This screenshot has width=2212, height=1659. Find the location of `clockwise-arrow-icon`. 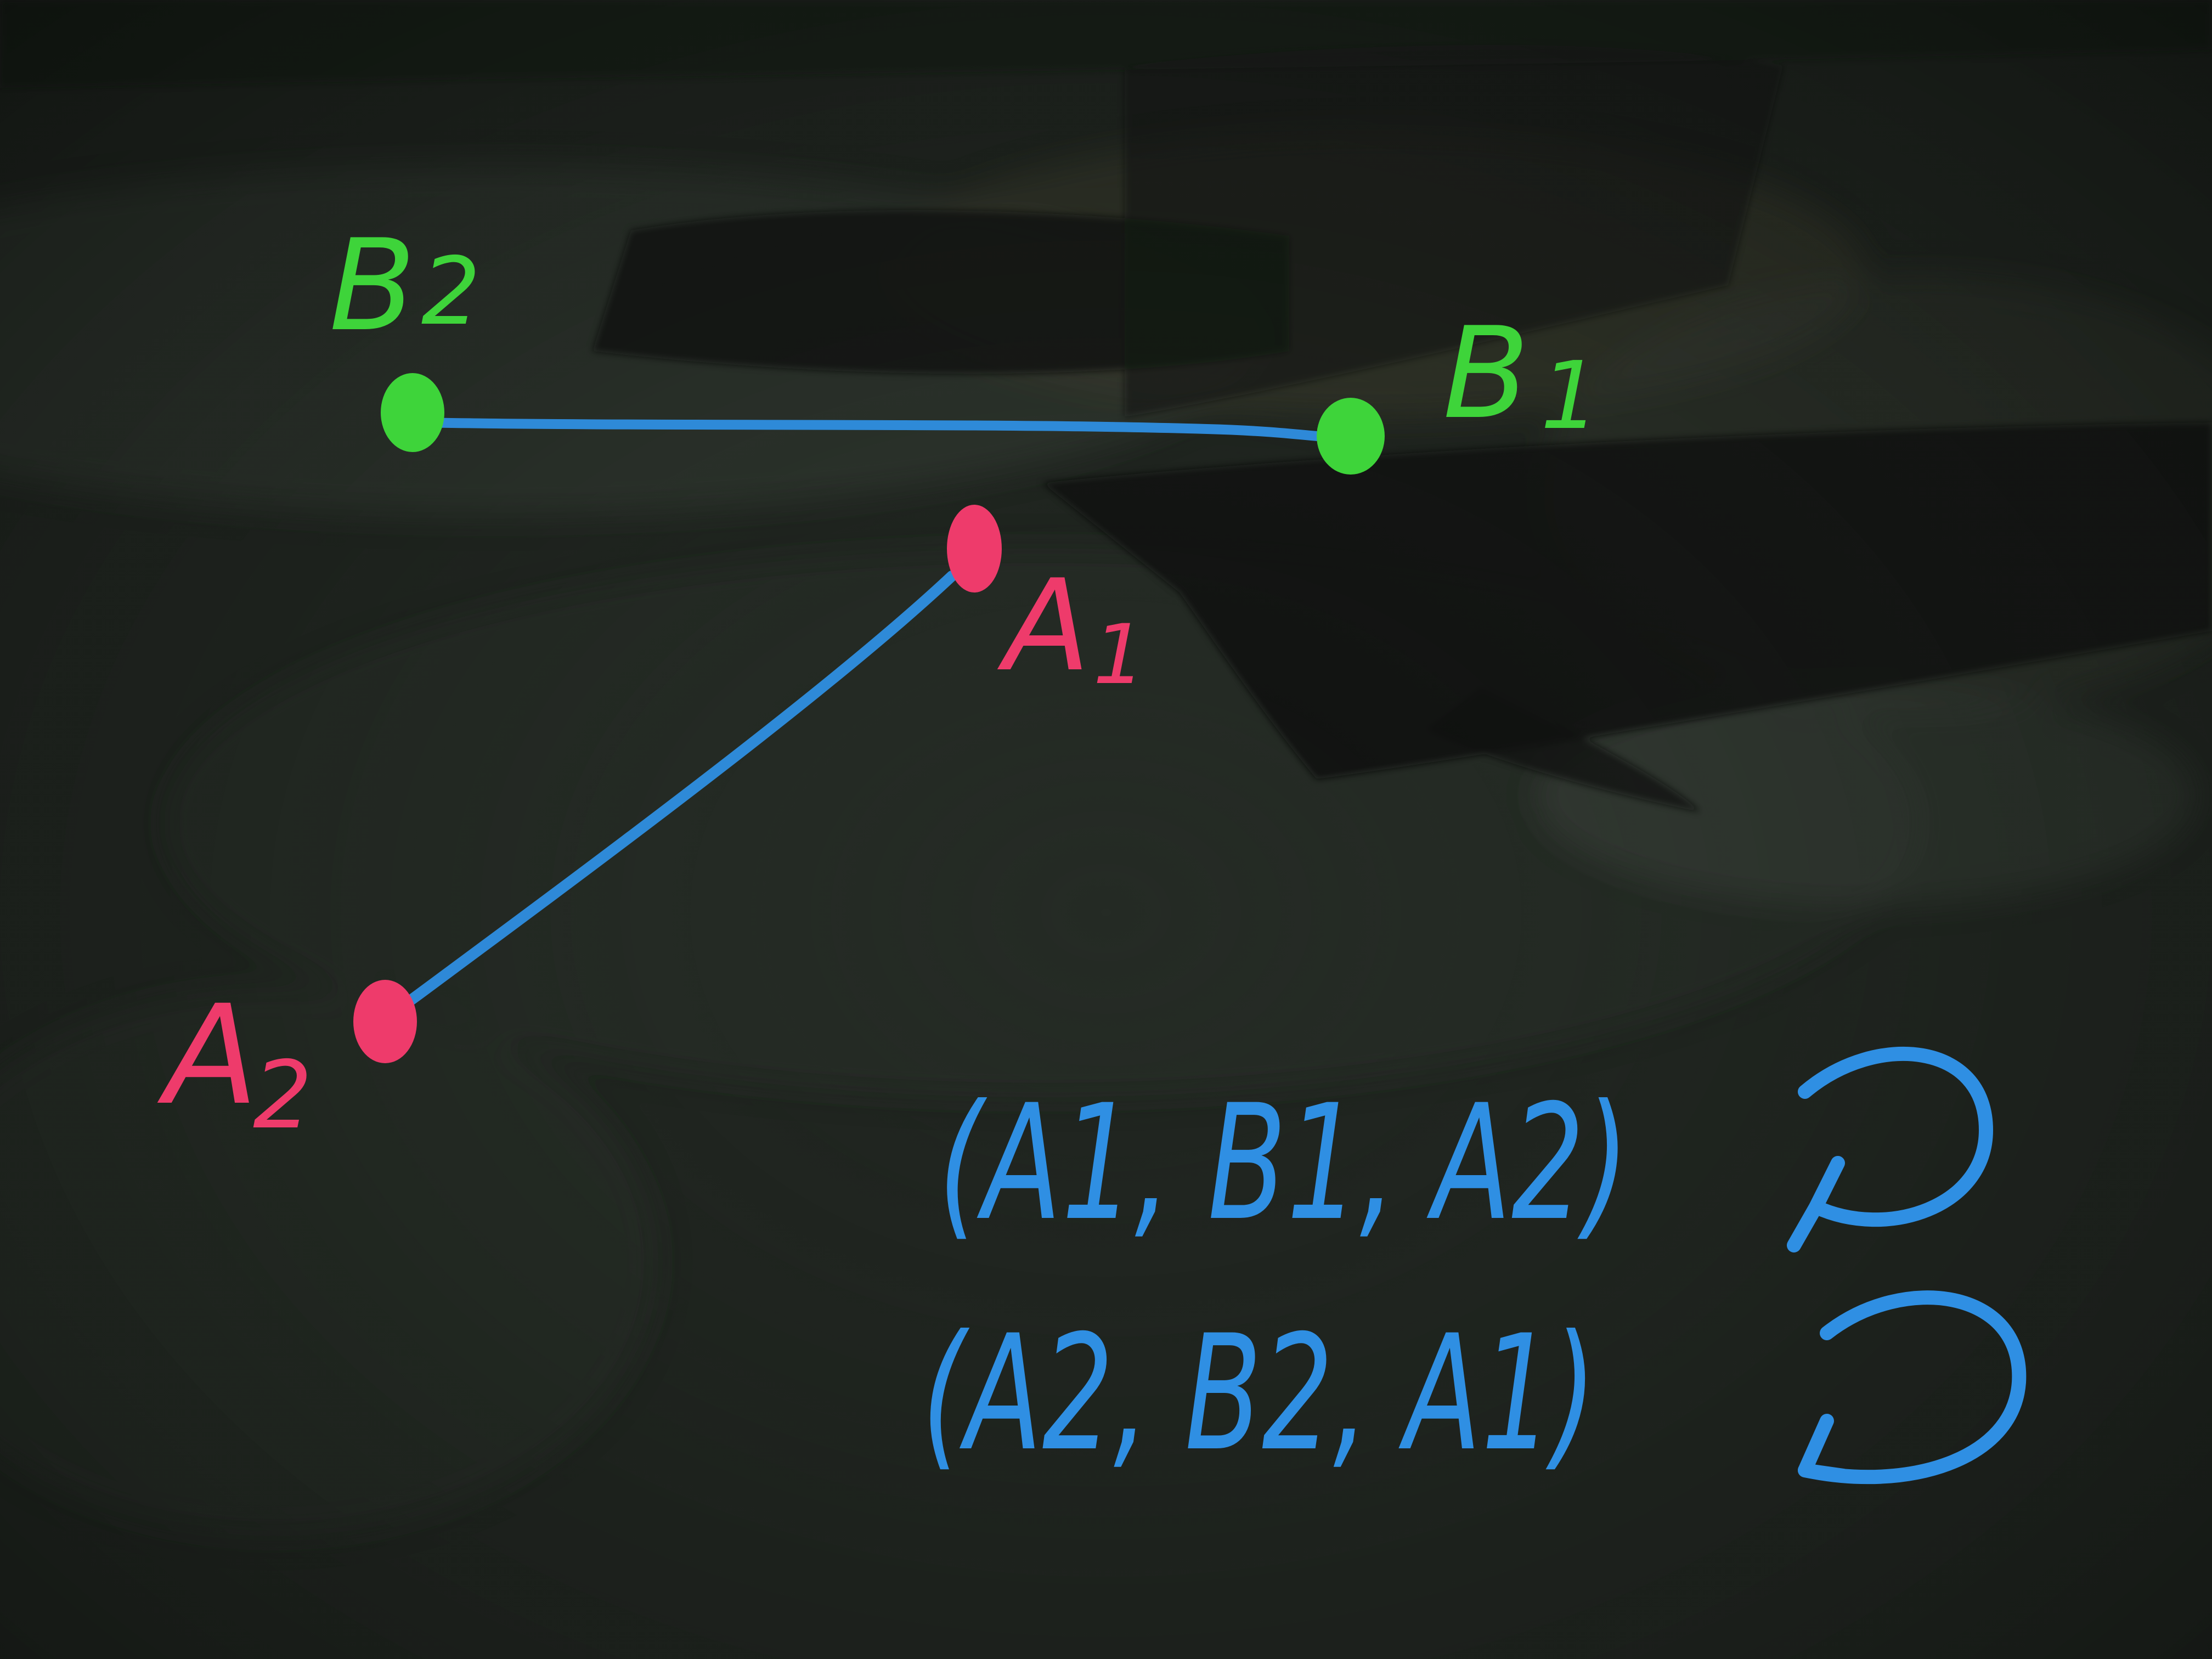

clockwise-arrow-icon is located at coordinates (1890, 1149).